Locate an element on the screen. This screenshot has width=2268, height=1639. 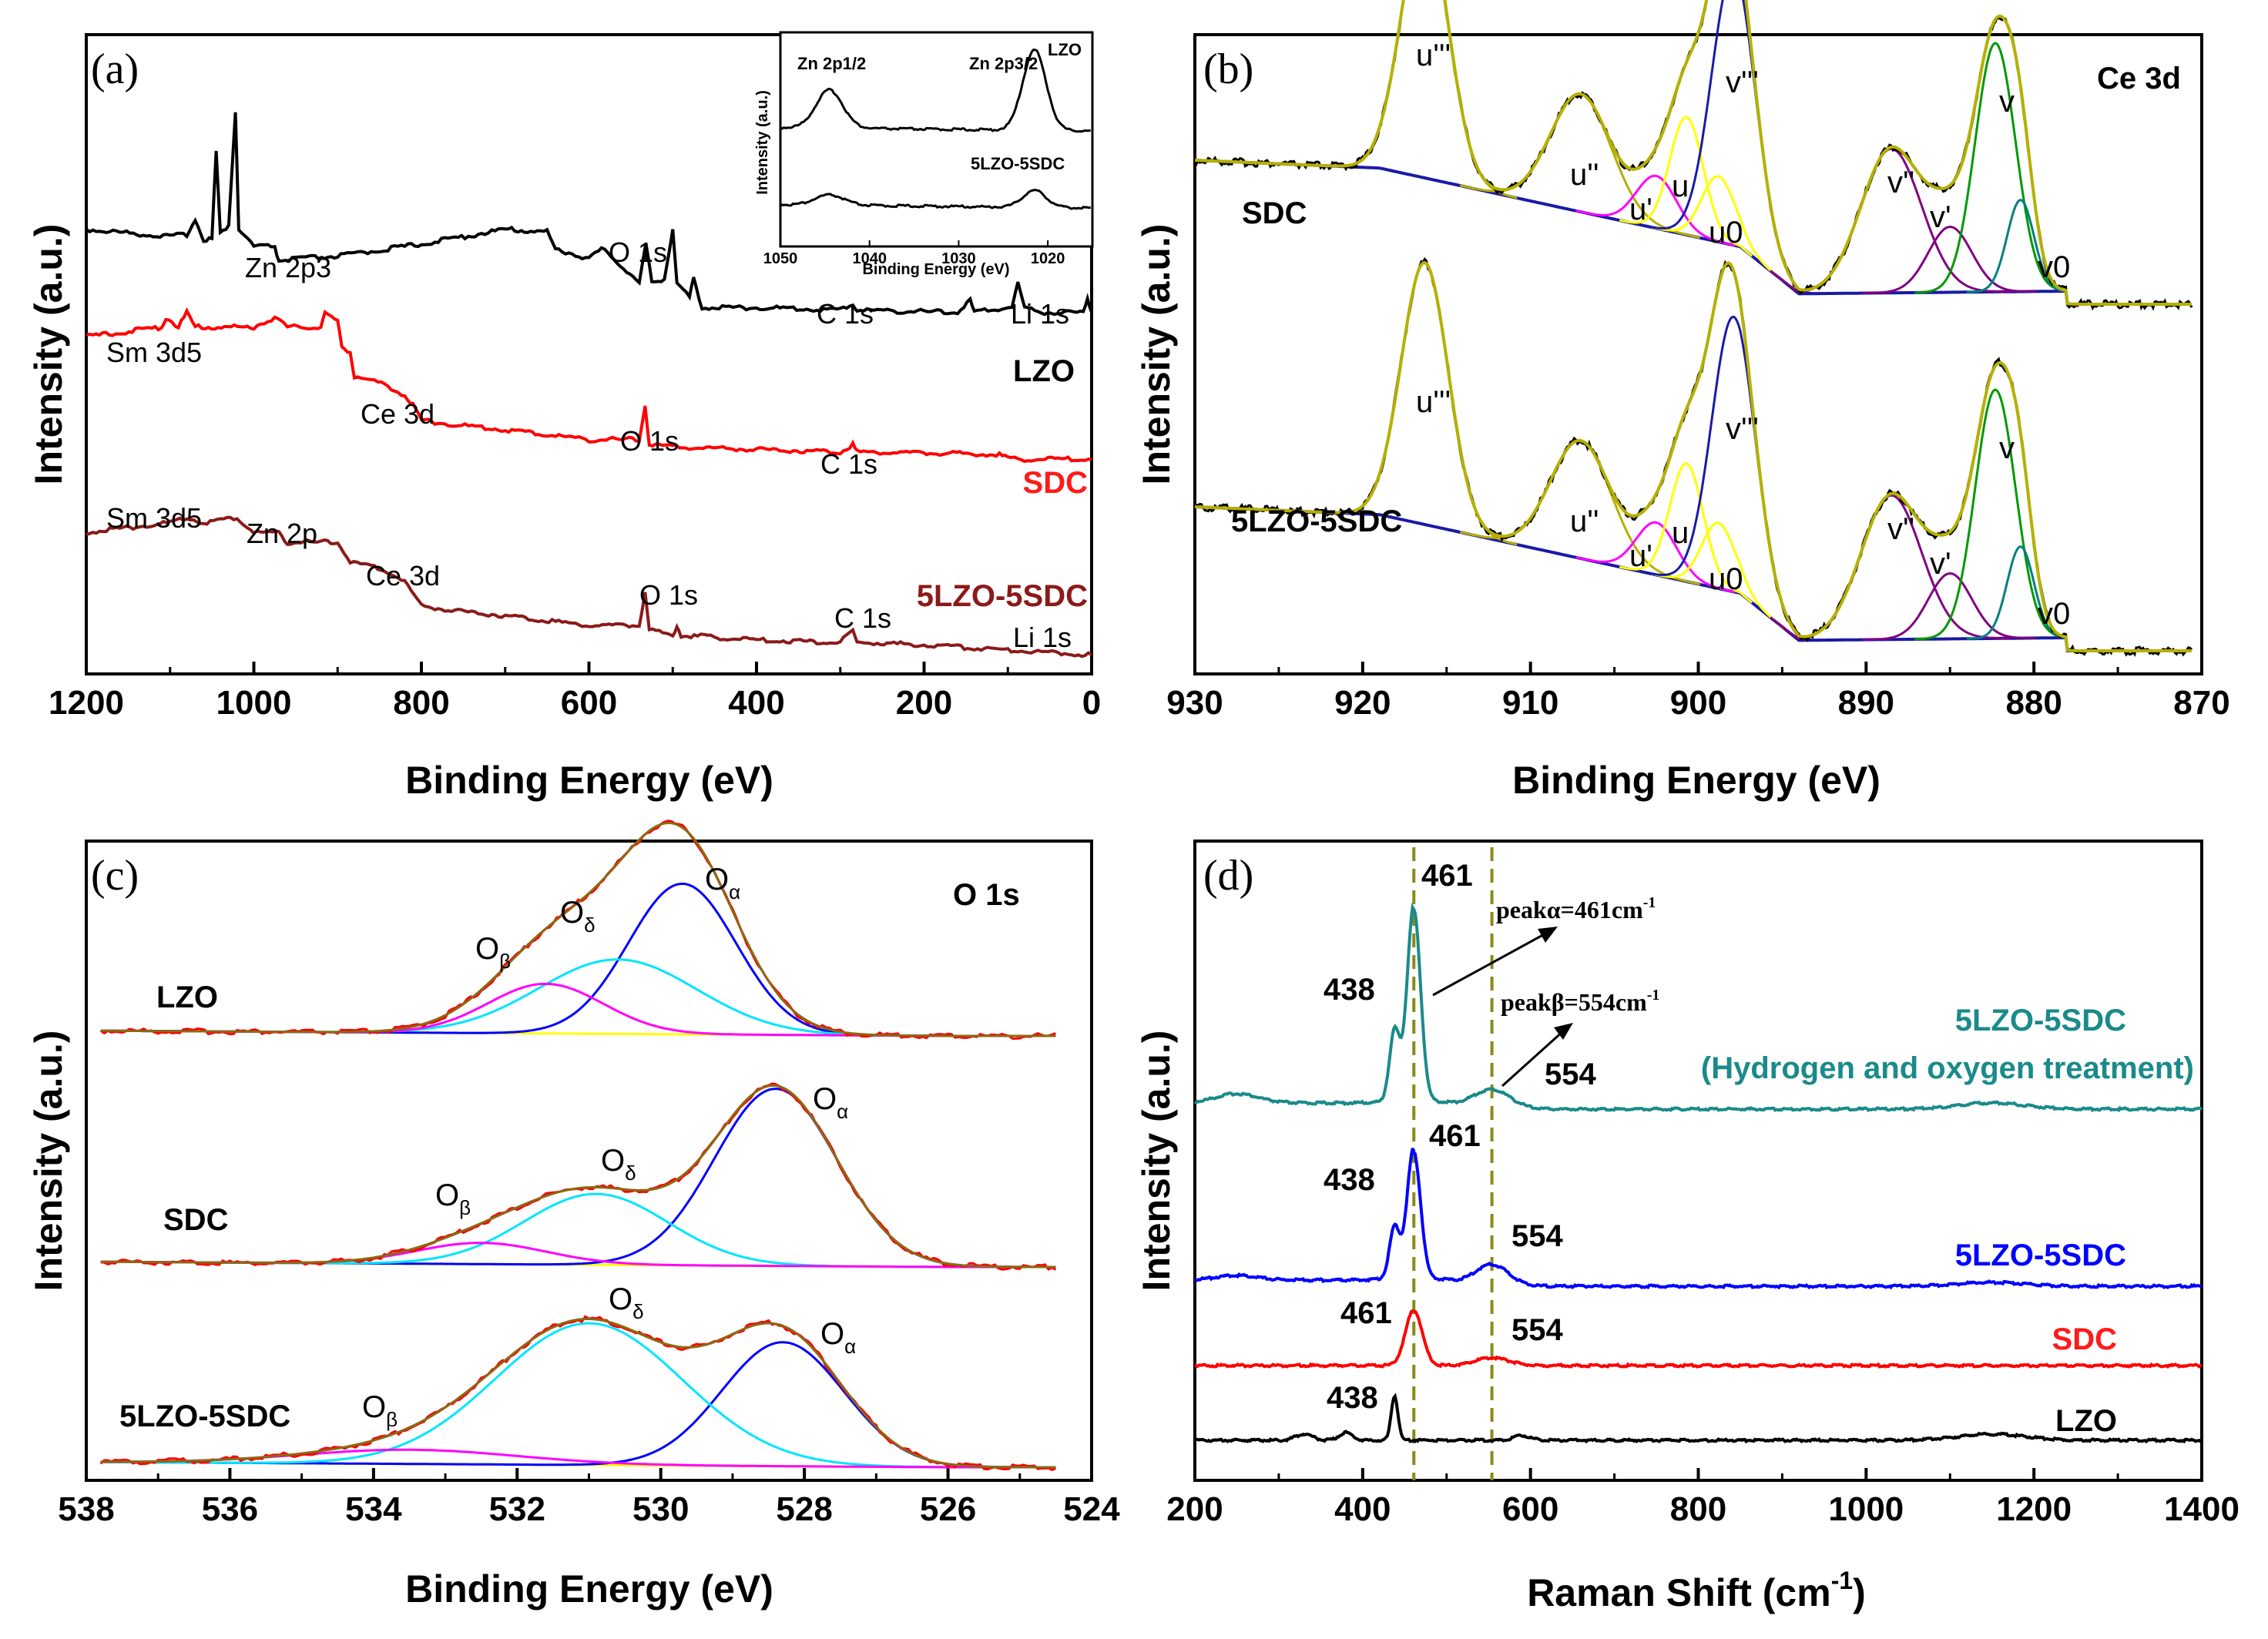
panel-c-x-tick-label: 536 is located at coordinates (230, 1509).